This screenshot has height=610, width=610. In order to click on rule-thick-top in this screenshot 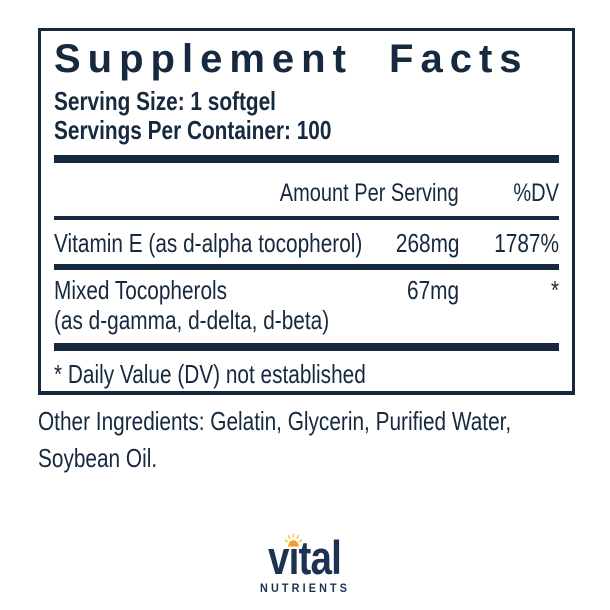, I will do `click(306, 159)`.